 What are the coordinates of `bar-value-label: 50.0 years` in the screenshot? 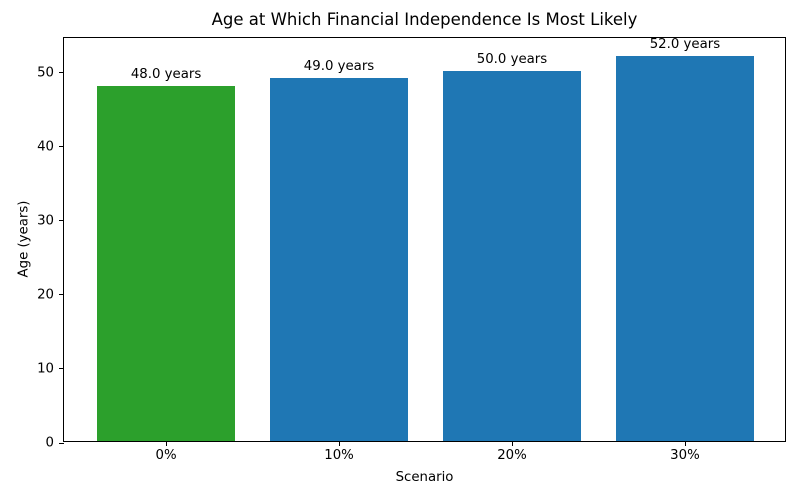 It's located at (512, 59).